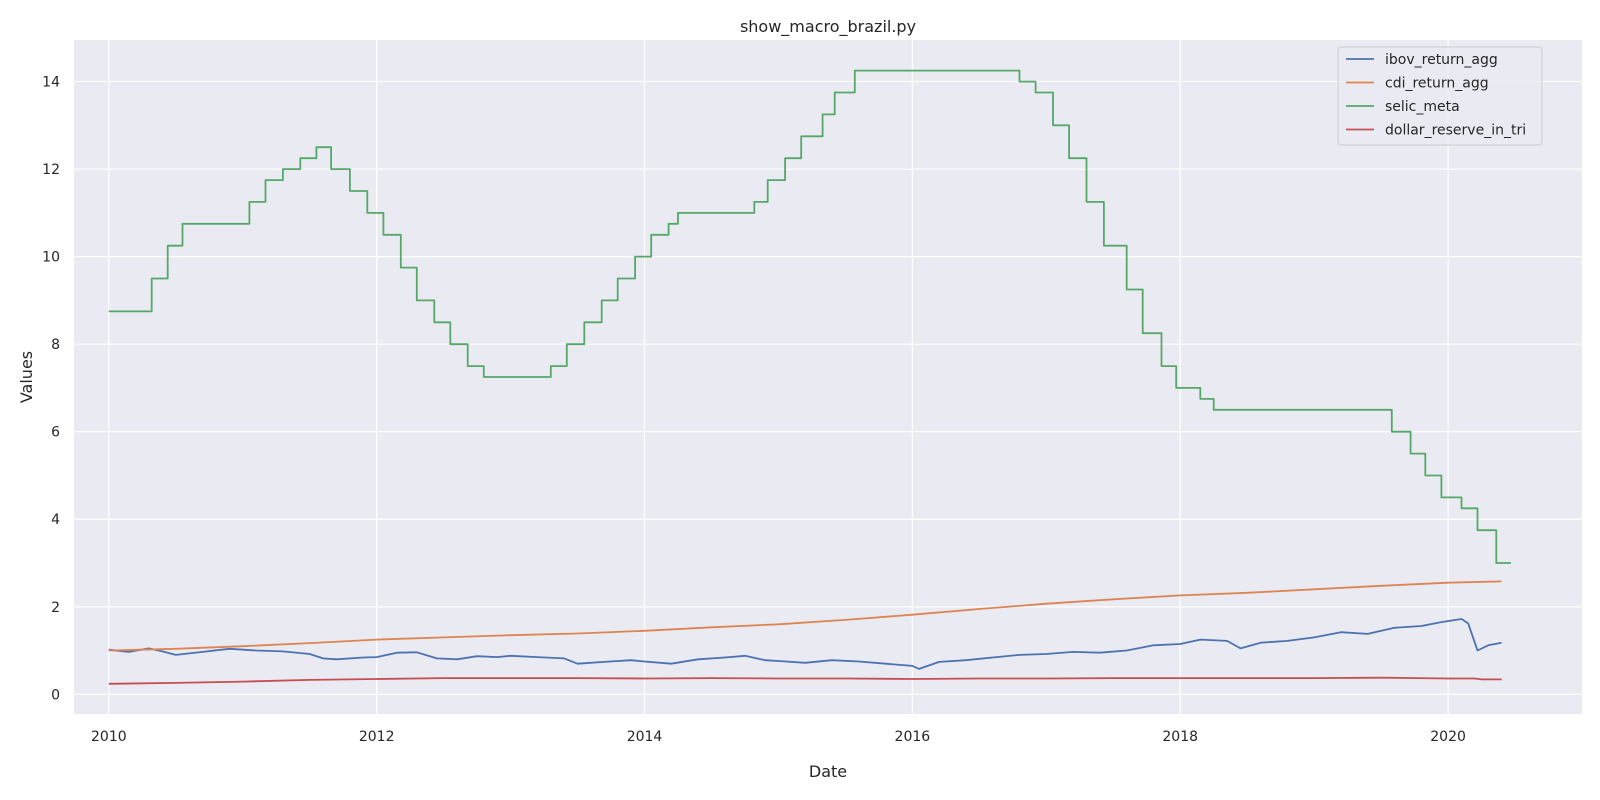 This screenshot has width=1600, height=800. Describe the element at coordinates (1448, 737) in the screenshot. I see `x-tick-label: 2020` at that location.